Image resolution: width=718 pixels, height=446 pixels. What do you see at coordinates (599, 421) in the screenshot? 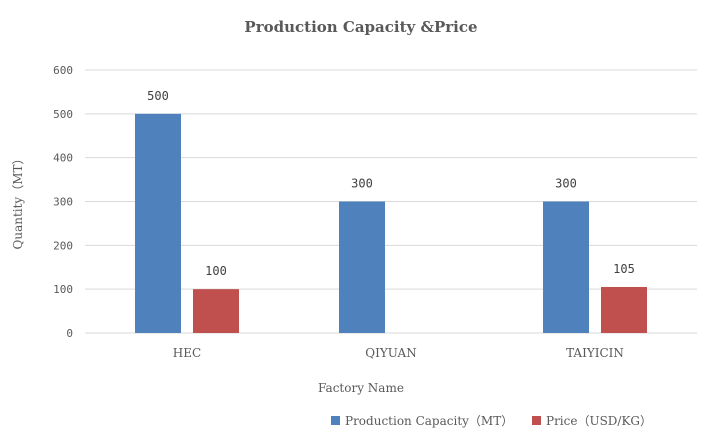
I see `legend-label: Price（USD/KG）` at bounding box center [599, 421].